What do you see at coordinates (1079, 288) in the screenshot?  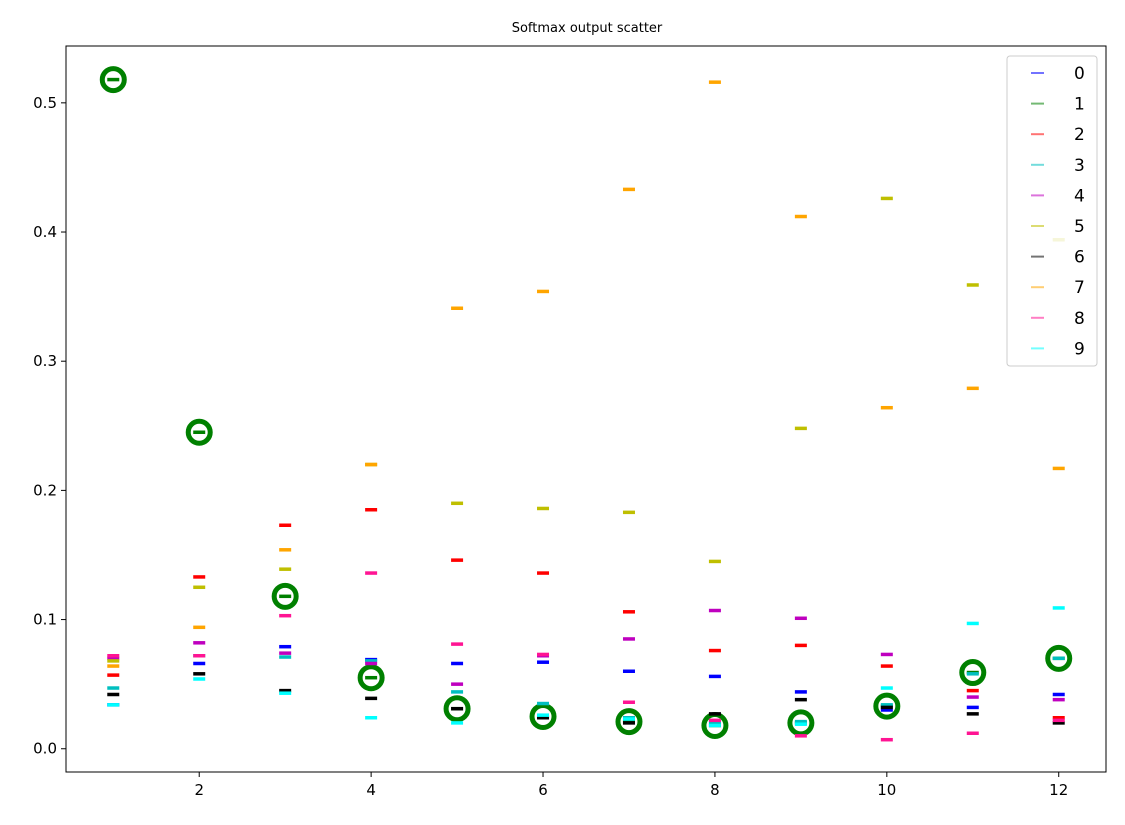 I see `legend-label-7: 7` at bounding box center [1079, 288].